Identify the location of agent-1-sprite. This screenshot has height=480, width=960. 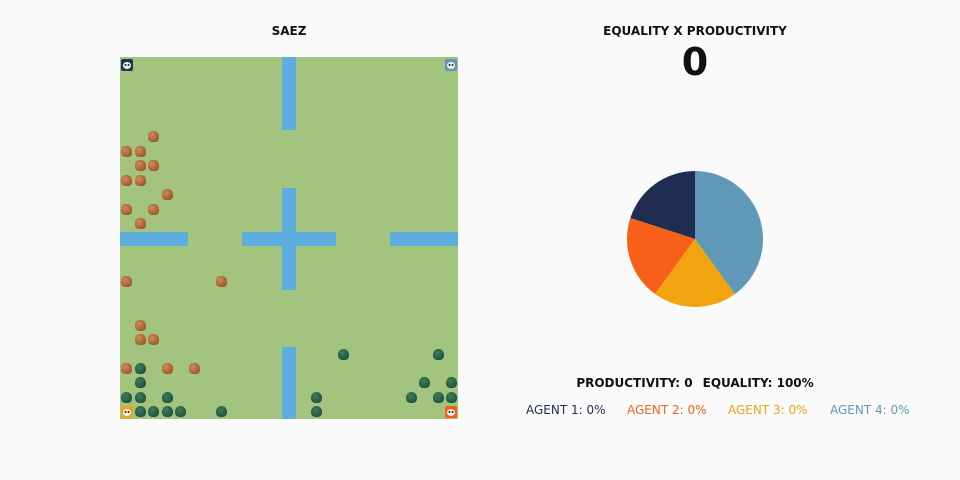
(127, 65).